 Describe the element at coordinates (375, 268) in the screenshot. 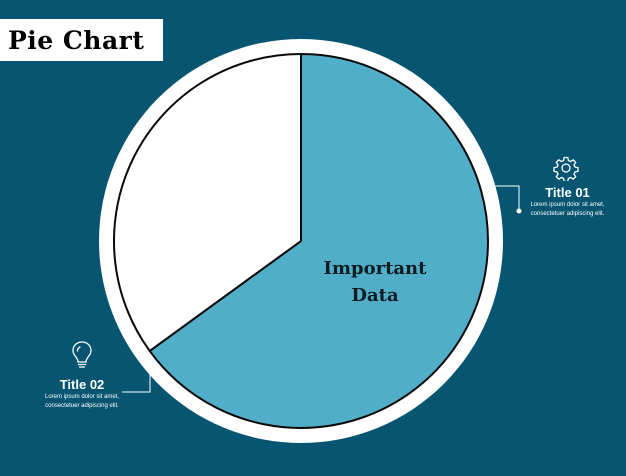

I see `center-label-line-1: Important` at that location.